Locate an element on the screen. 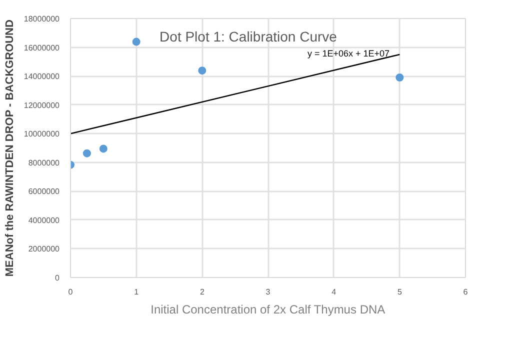 The image size is (505, 347). x-tick-label: 0 is located at coordinates (71, 292).